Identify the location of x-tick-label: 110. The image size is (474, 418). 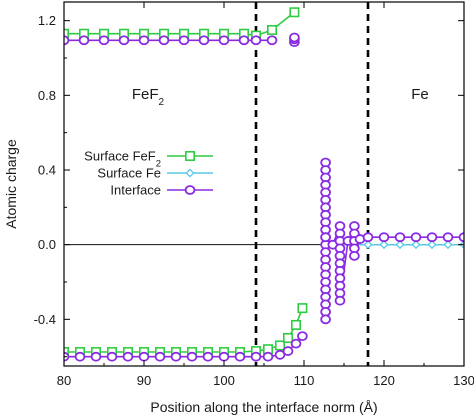
(304, 380).